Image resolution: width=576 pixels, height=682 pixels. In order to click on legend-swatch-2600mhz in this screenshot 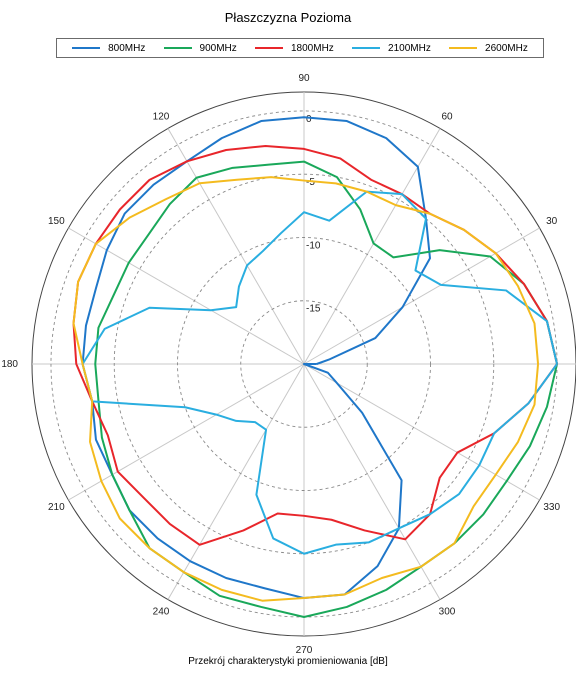, I will do `click(463, 48)`.